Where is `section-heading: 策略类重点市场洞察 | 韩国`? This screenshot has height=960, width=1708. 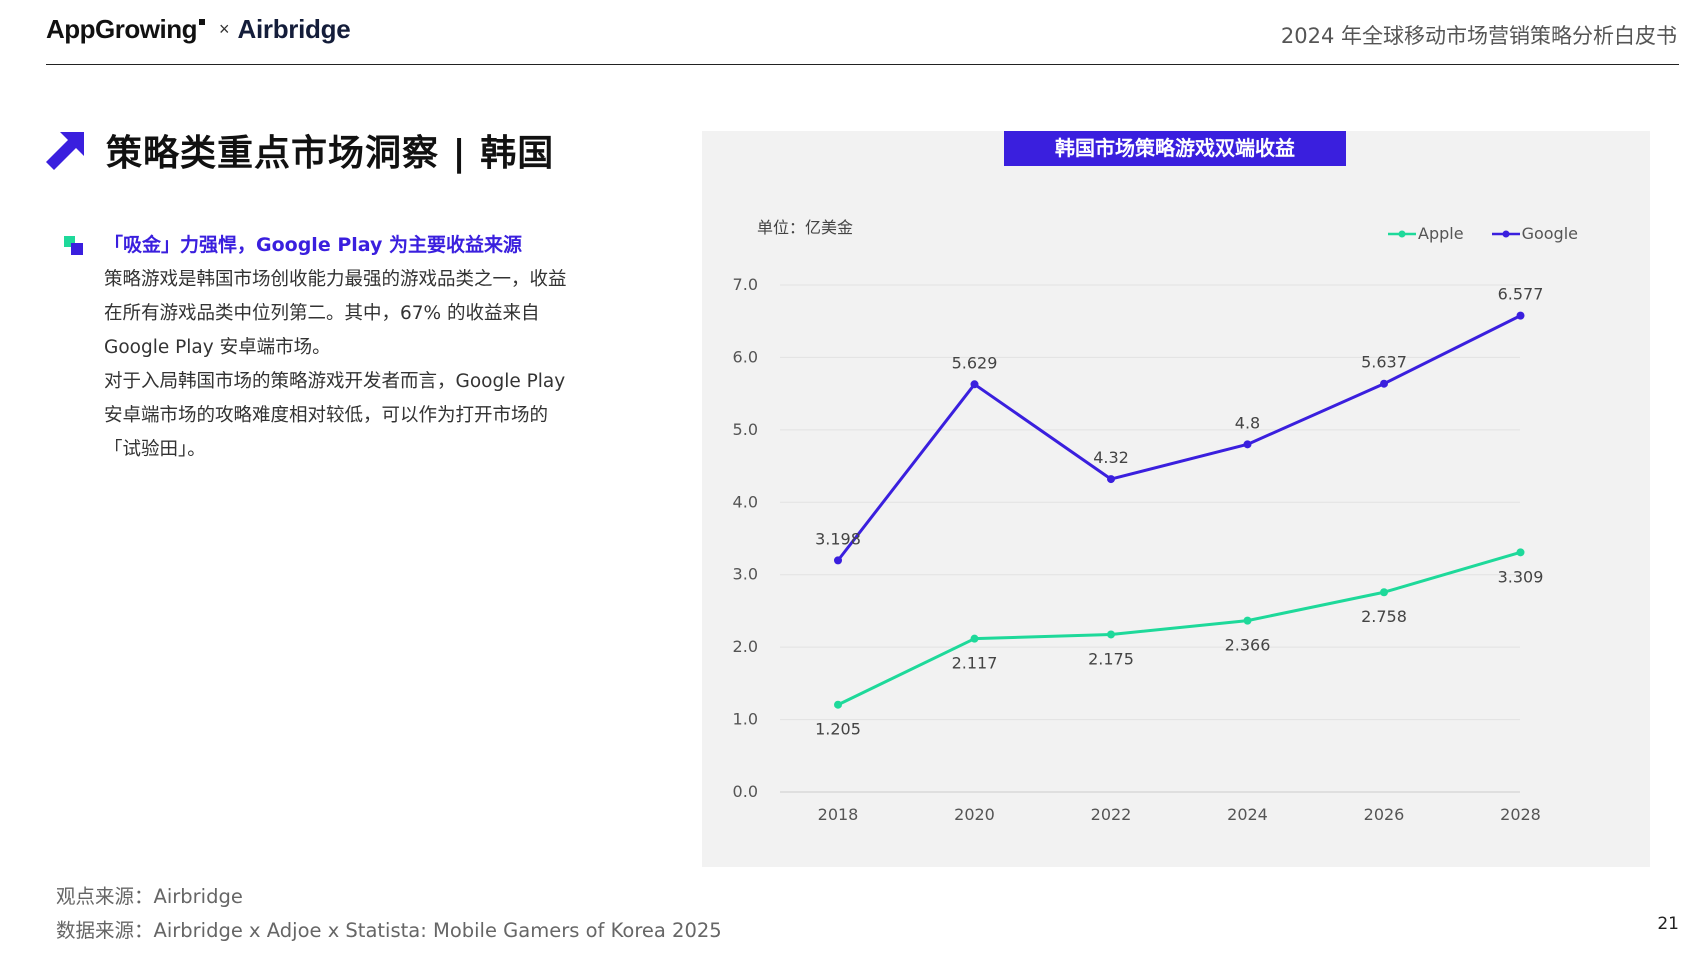
section-heading: 策略类重点市场洞察 | 韩国 is located at coordinates (300, 150).